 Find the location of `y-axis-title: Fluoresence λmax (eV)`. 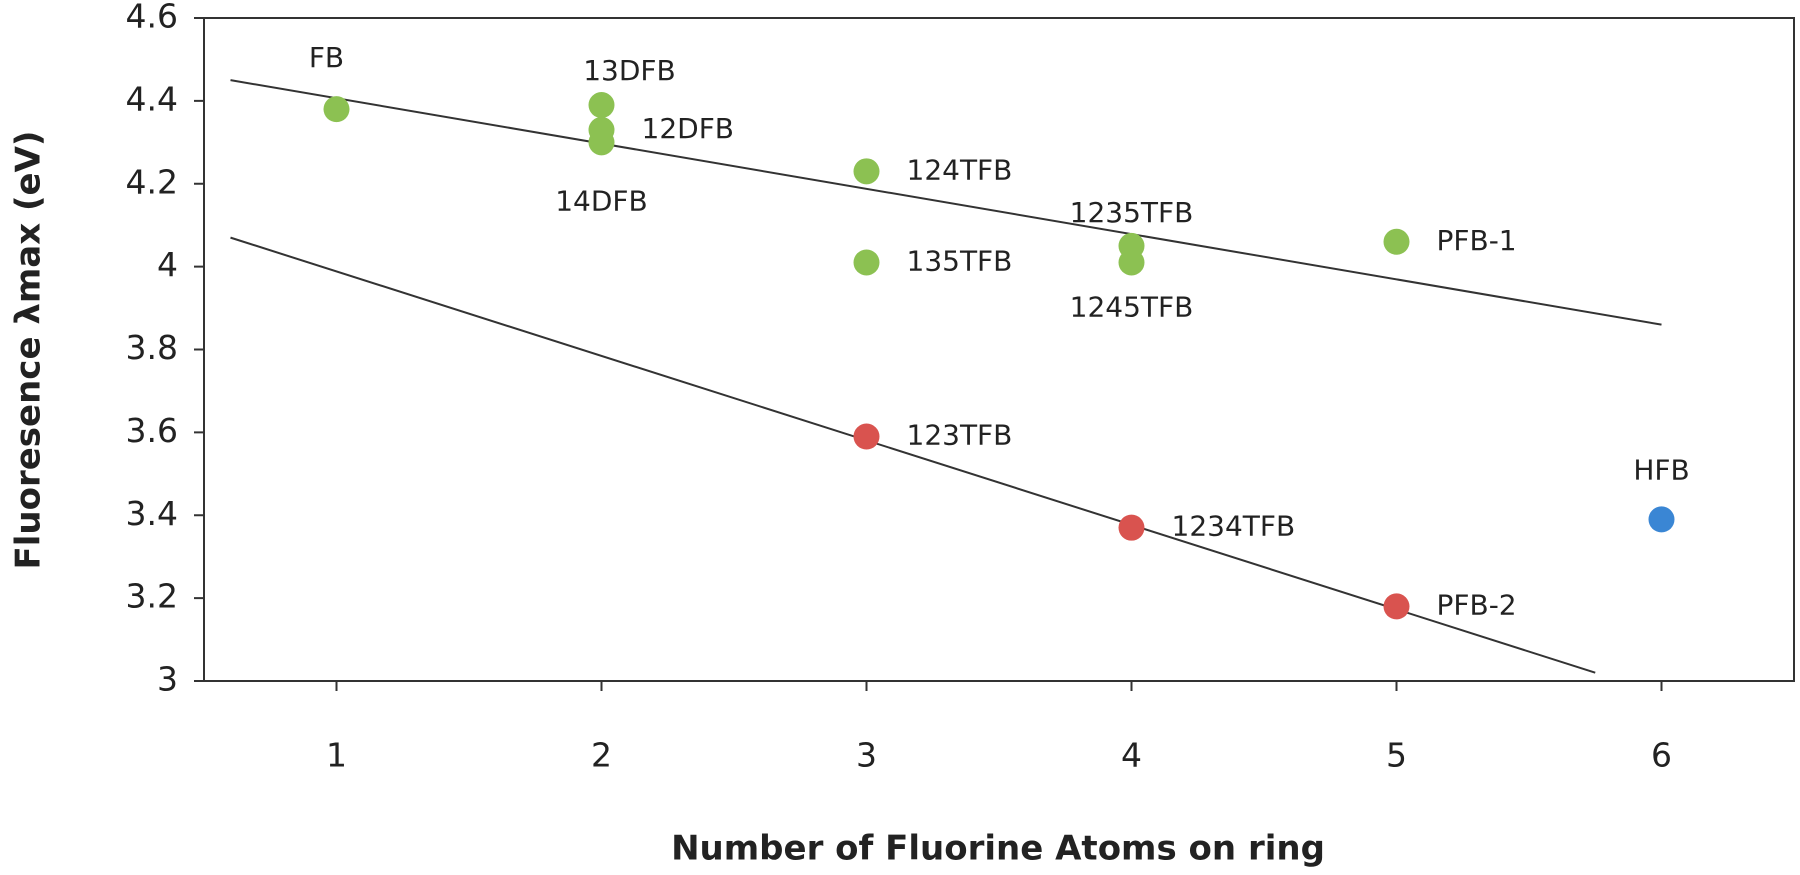

y-axis-title: Fluoresence λmax (eV) is located at coordinates (29, 350).